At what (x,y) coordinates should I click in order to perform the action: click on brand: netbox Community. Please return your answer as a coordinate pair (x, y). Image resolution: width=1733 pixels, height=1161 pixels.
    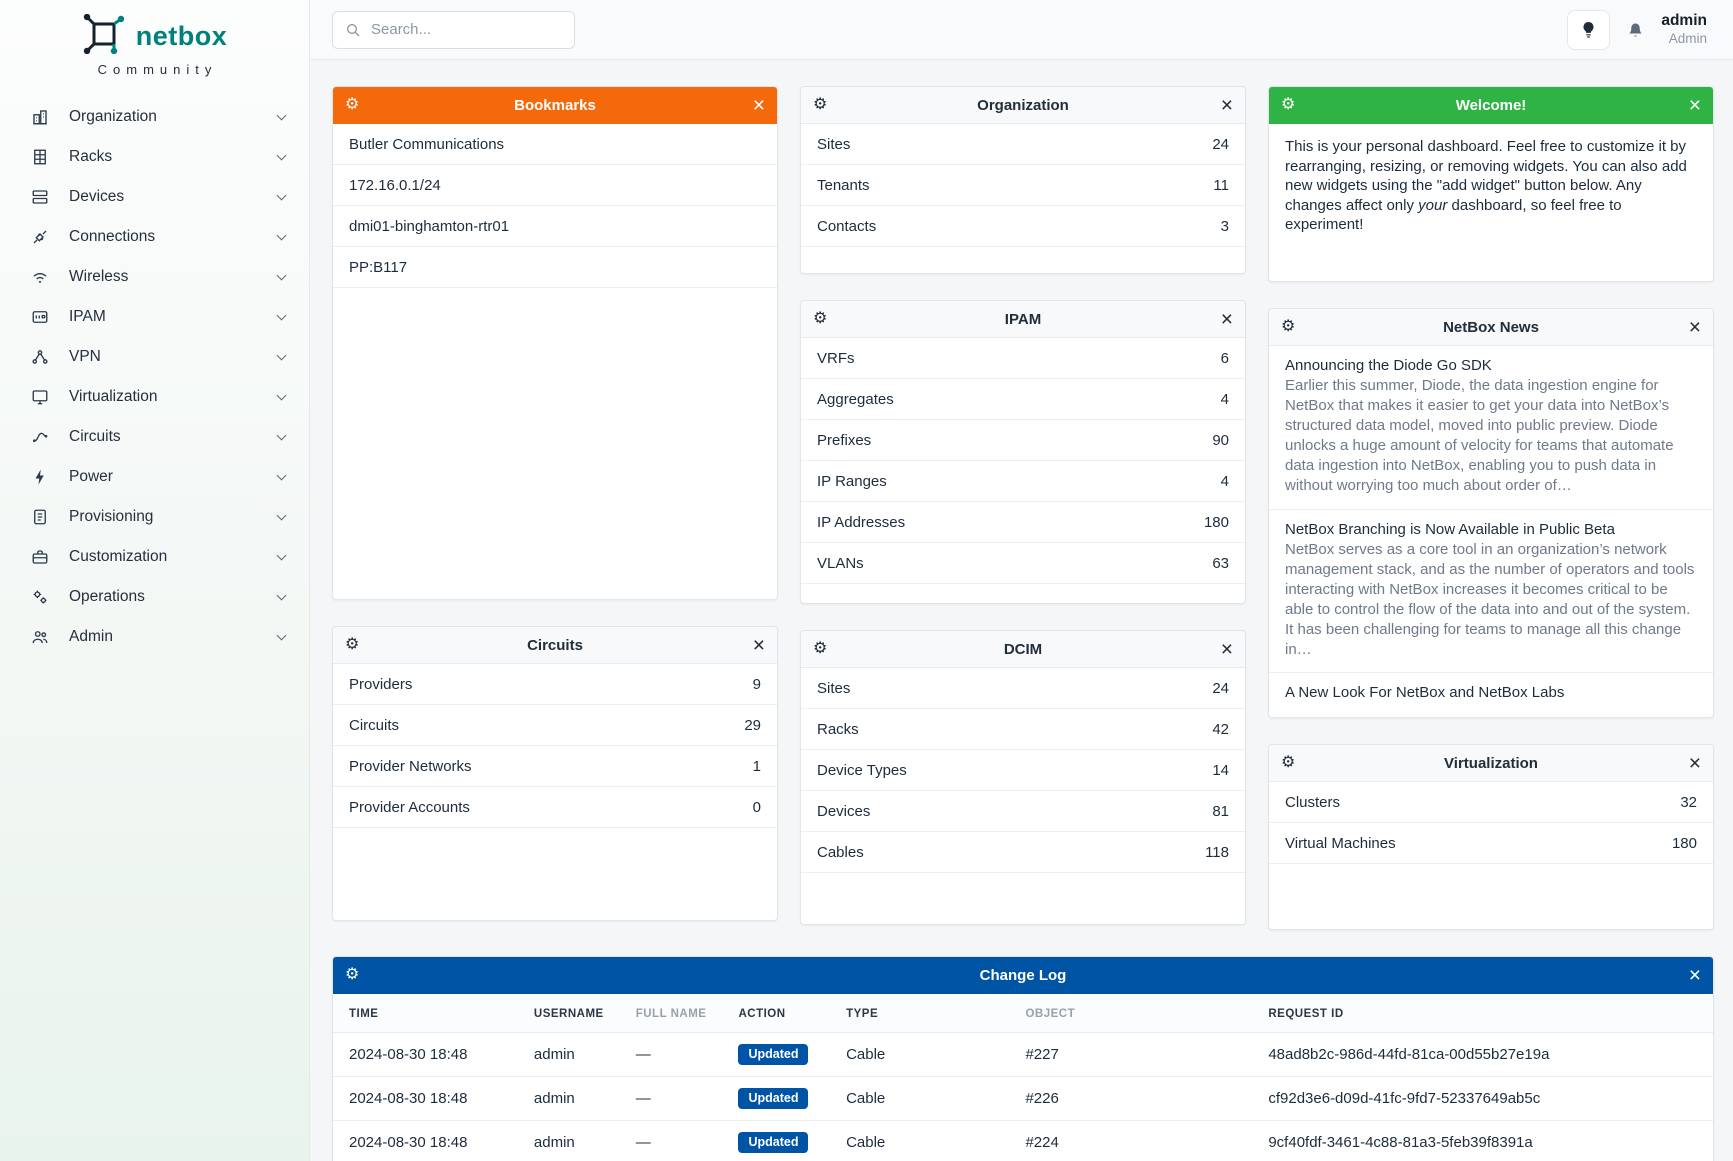
    Looking at the image, I should click on (154, 40).